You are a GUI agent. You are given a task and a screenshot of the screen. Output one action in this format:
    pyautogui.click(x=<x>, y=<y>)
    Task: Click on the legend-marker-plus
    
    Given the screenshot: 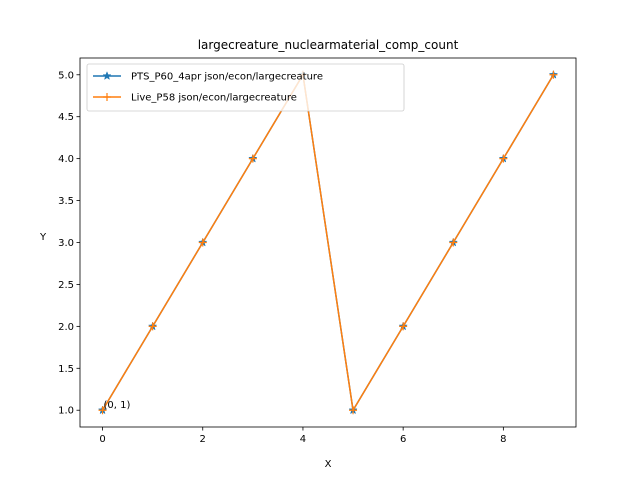 What is the action you would take?
    pyautogui.click(x=107, y=97)
    